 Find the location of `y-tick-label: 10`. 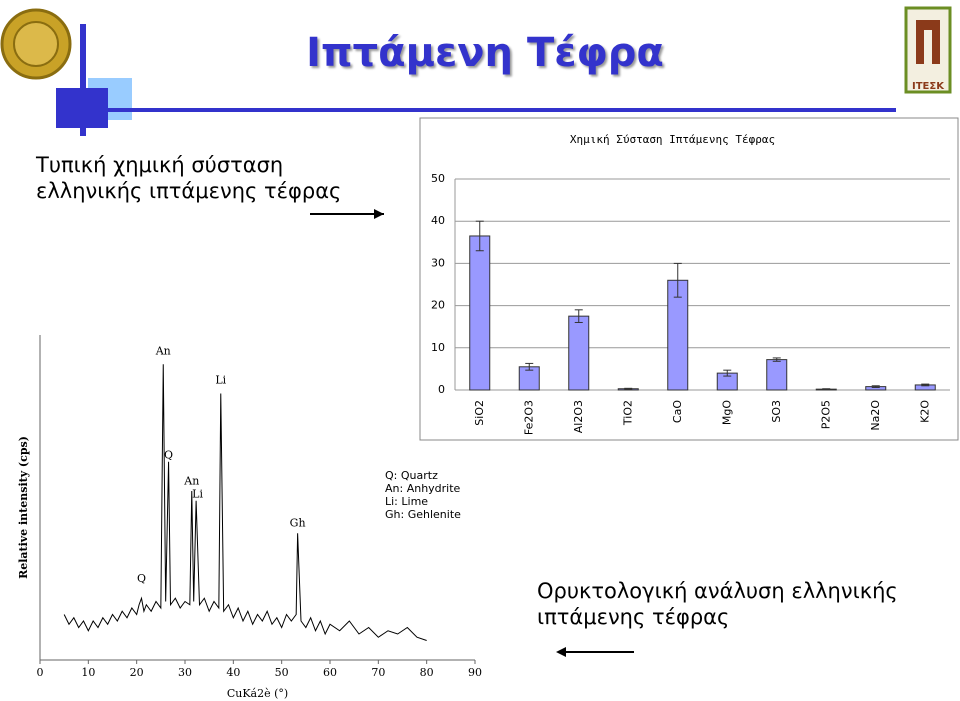

y-tick-label: 10 is located at coordinates (438, 347).